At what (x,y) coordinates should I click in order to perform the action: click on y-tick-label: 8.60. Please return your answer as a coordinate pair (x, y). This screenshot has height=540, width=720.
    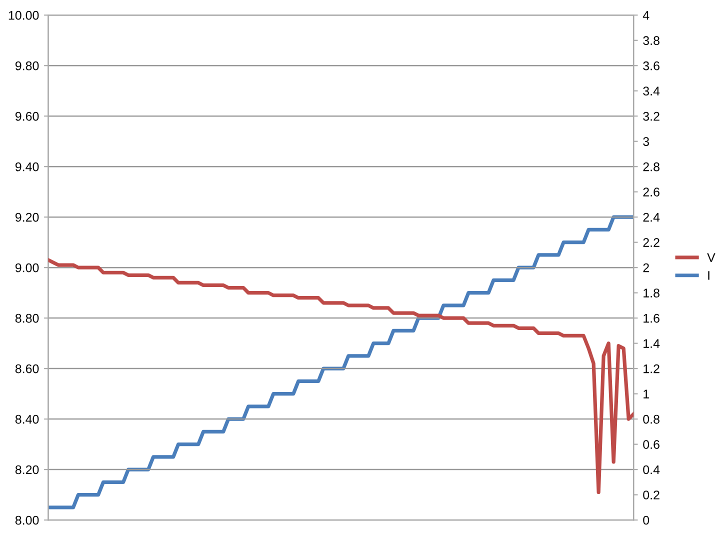
    Looking at the image, I should click on (27, 369).